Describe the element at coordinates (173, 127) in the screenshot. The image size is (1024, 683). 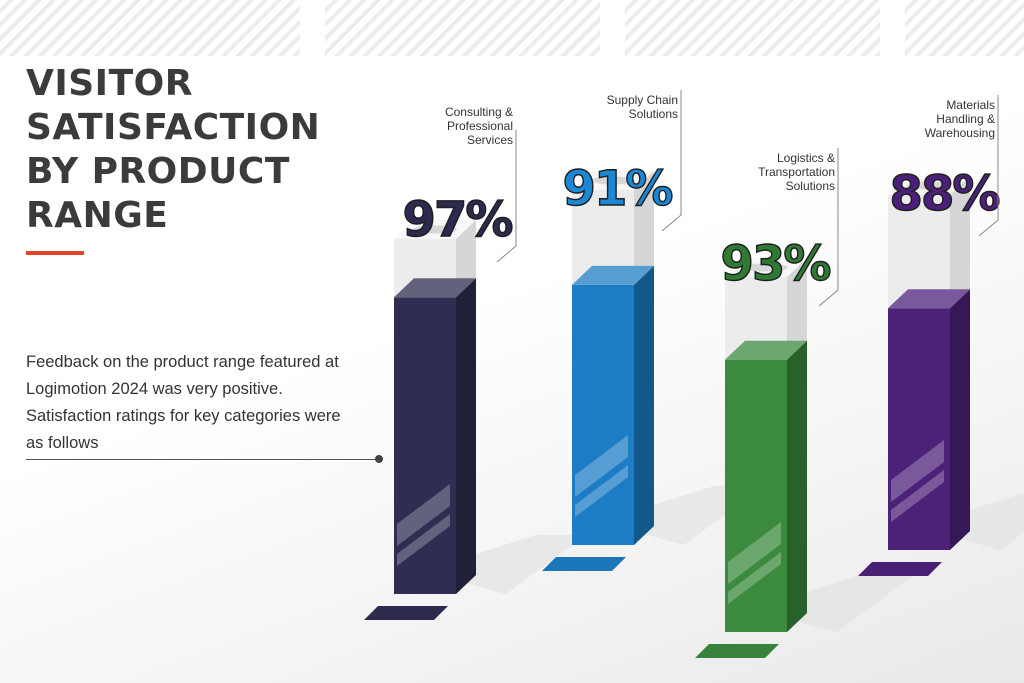
I see `title-line: SATISFACTION` at that location.